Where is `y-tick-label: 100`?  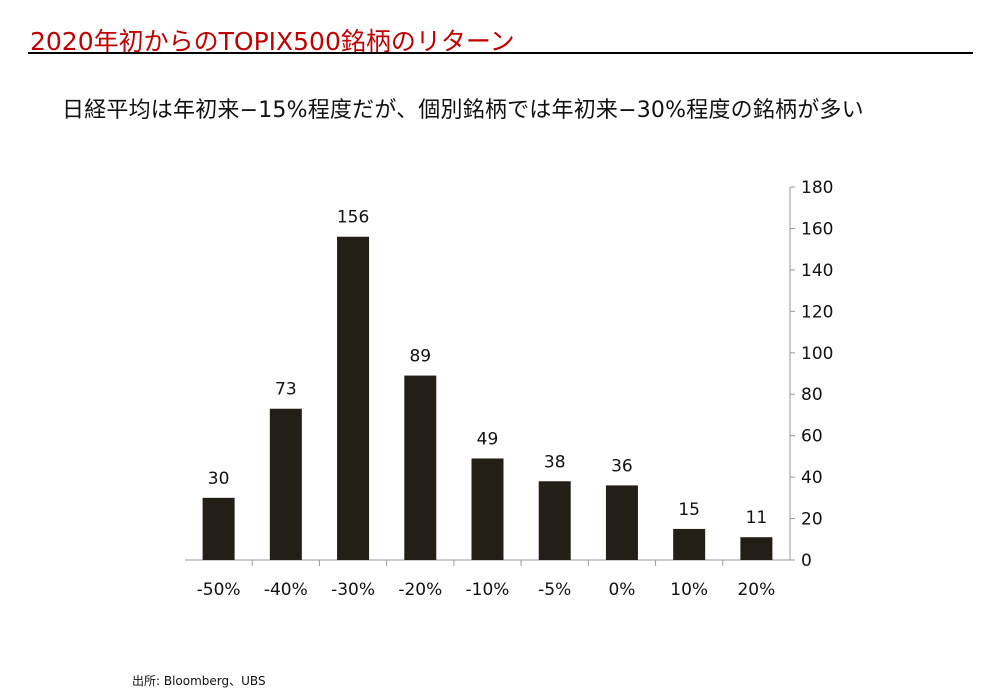
y-tick-label: 100 is located at coordinates (817, 354).